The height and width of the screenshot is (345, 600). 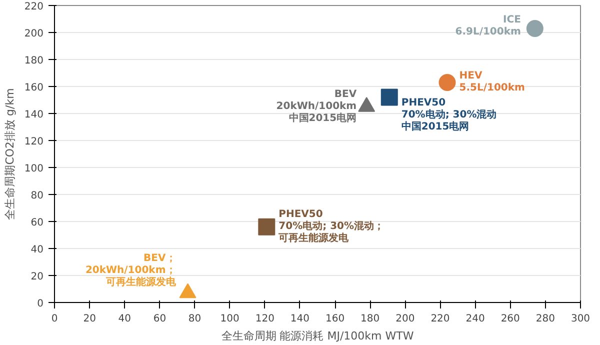 What do you see at coordinates (488, 32) in the screenshot?
I see `annotation: 6.9L/100km` at bounding box center [488, 32].